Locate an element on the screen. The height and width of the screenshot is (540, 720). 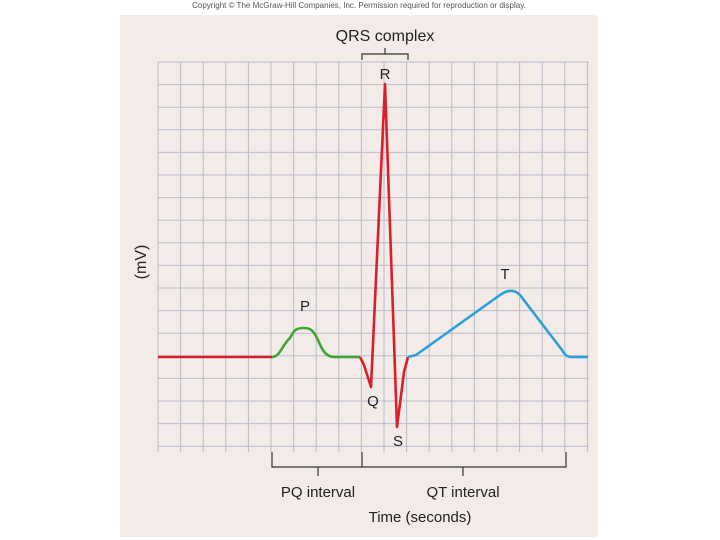
qrs-complex-label: QRS complex is located at coordinates (385, 36).